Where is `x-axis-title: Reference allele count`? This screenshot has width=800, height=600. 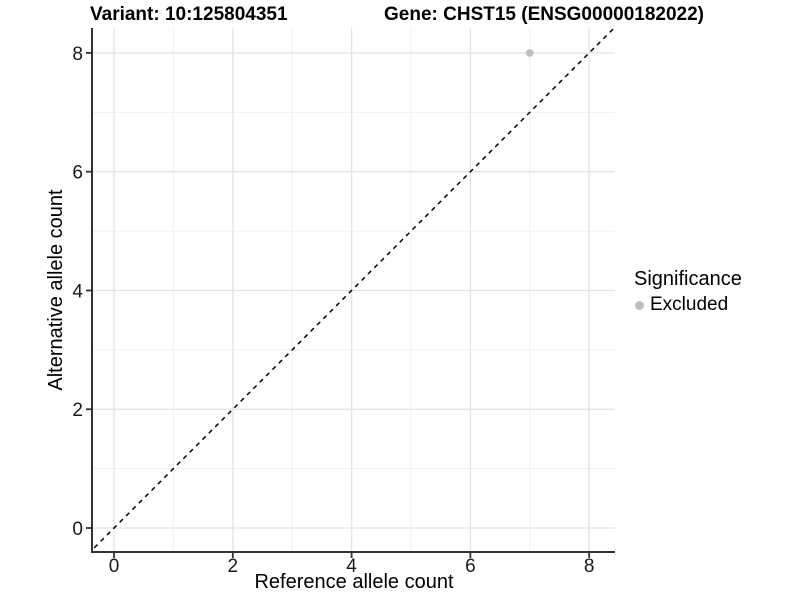 x-axis-title: Reference allele count is located at coordinates (354, 582).